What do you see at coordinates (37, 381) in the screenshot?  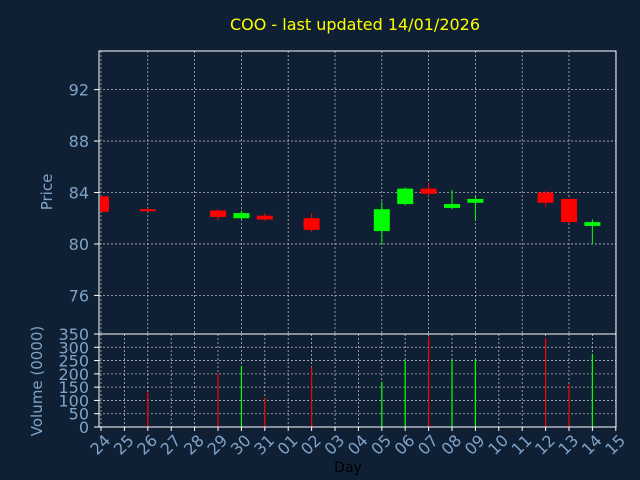 I see `volume-axis-label: Volume (0000)` at bounding box center [37, 381].